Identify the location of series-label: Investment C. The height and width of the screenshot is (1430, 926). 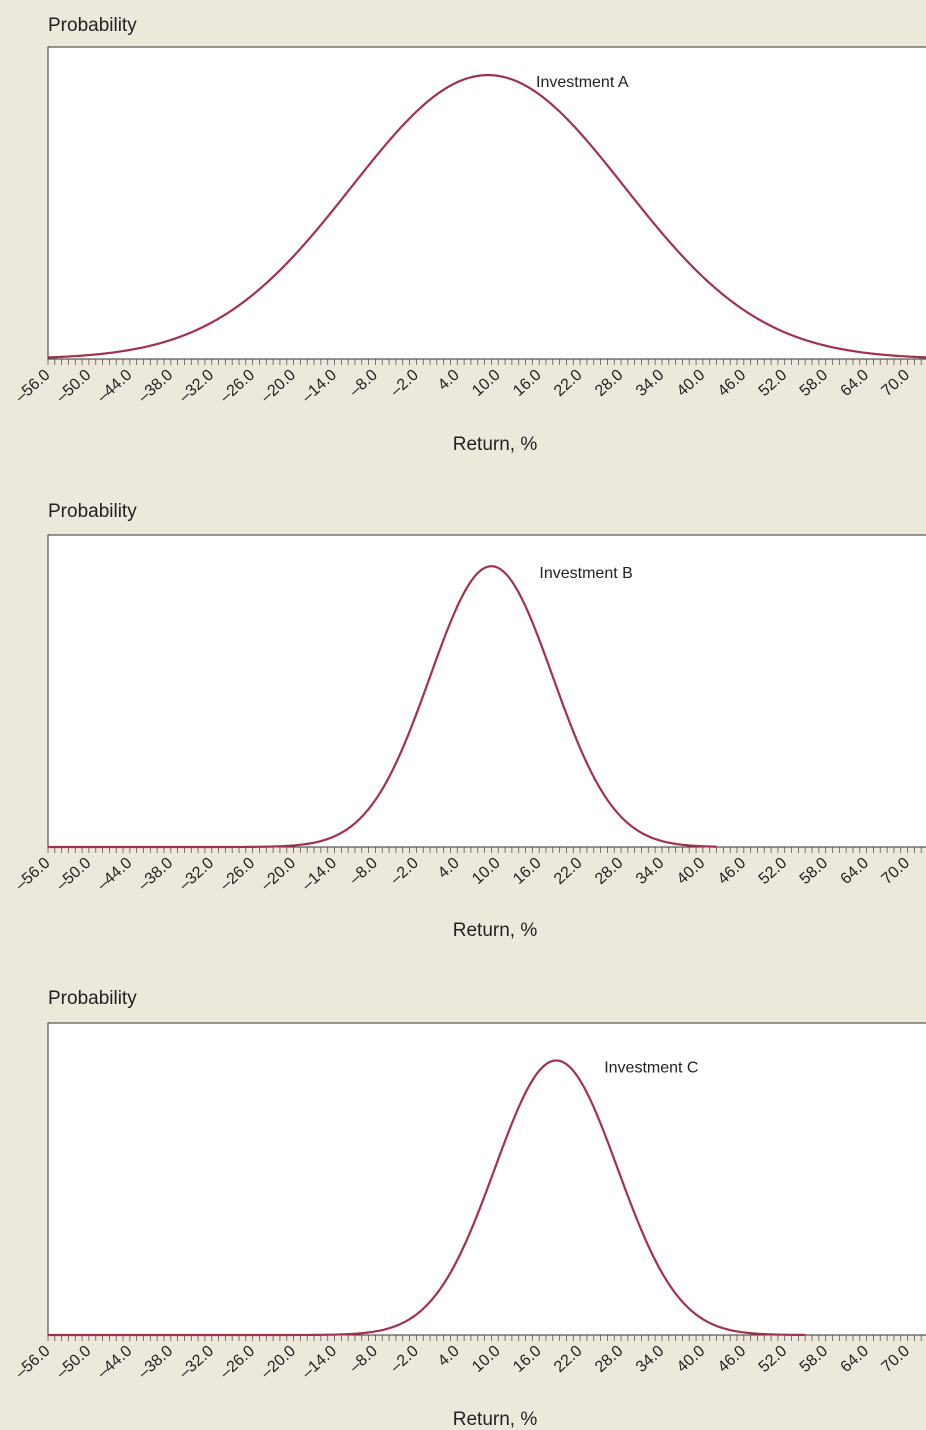
(651, 1067).